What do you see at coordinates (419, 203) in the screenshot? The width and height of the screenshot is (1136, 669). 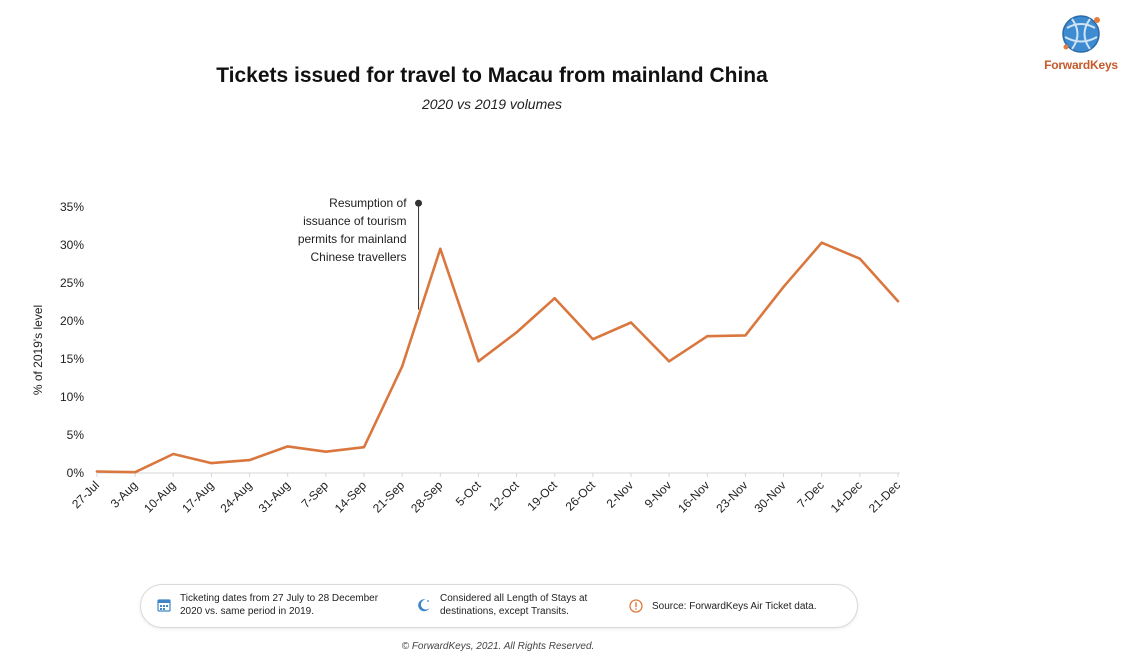 I see `annotation-dot` at bounding box center [419, 203].